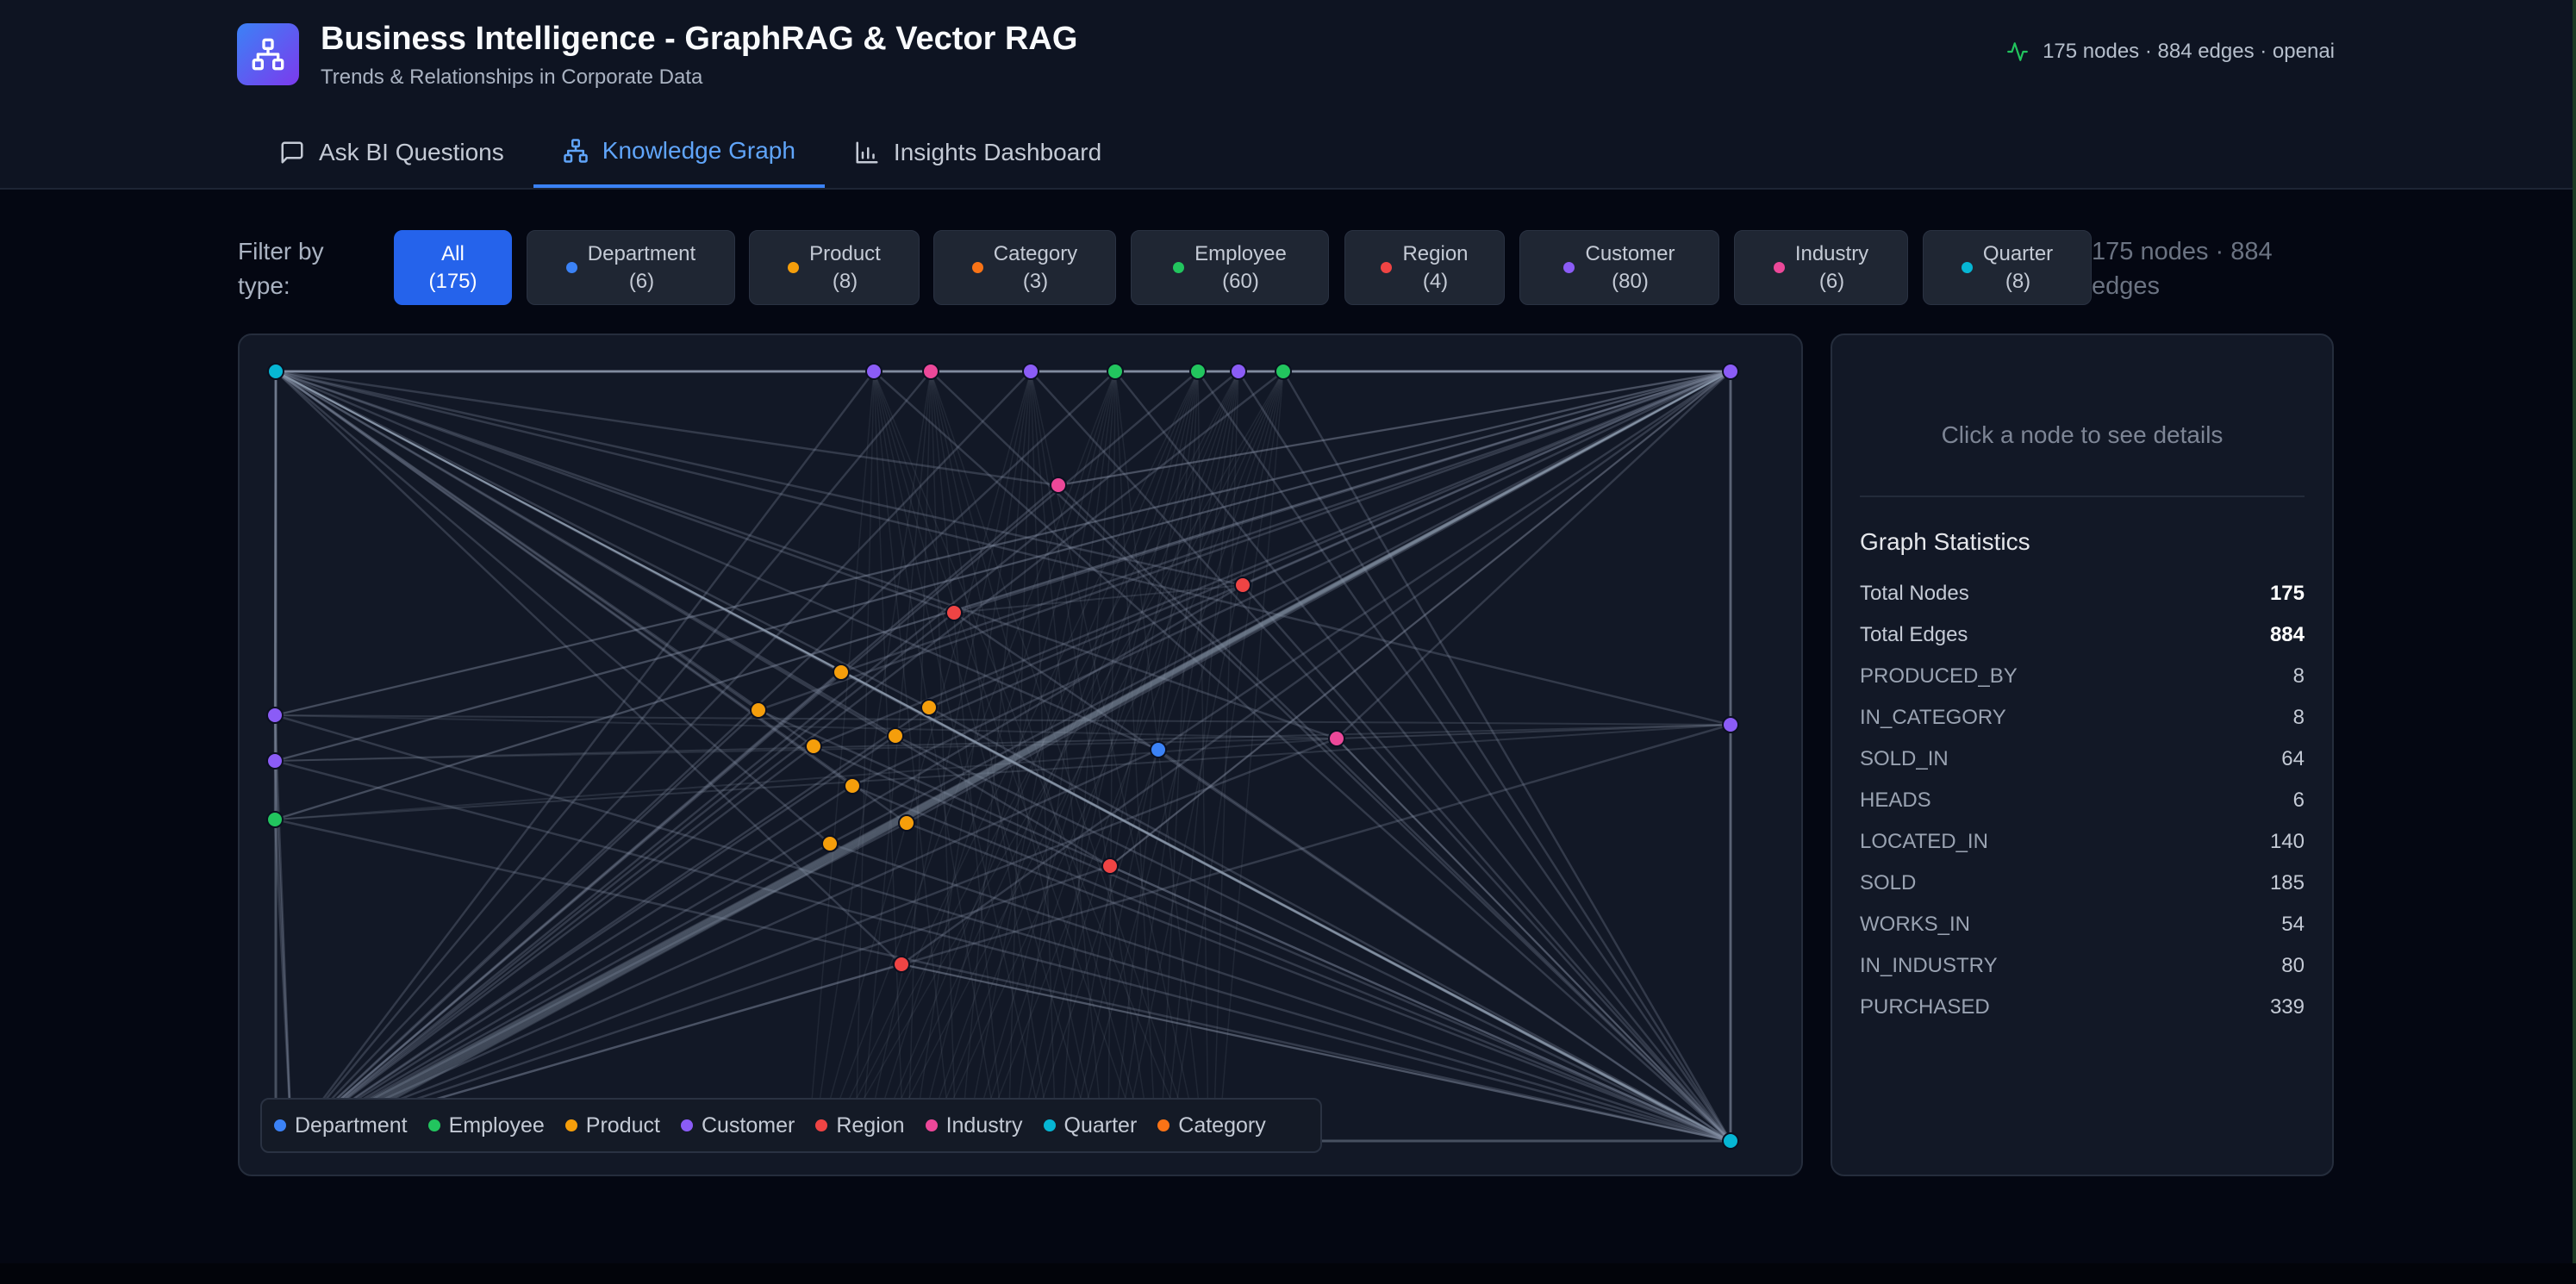 The image size is (2576, 1284). What do you see at coordinates (1024, 268) in the screenshot?
I see `filter-chip-category: Category (3)` at bounding box center [1024, 268].